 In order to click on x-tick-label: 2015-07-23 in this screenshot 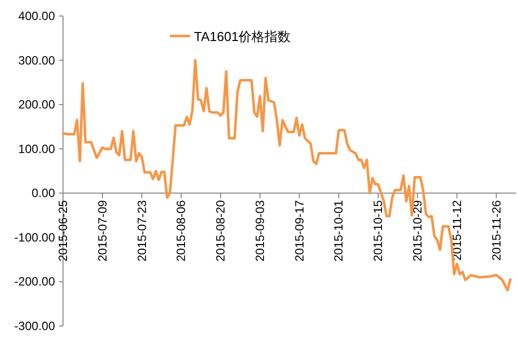, I will do `click(141, 231)`.